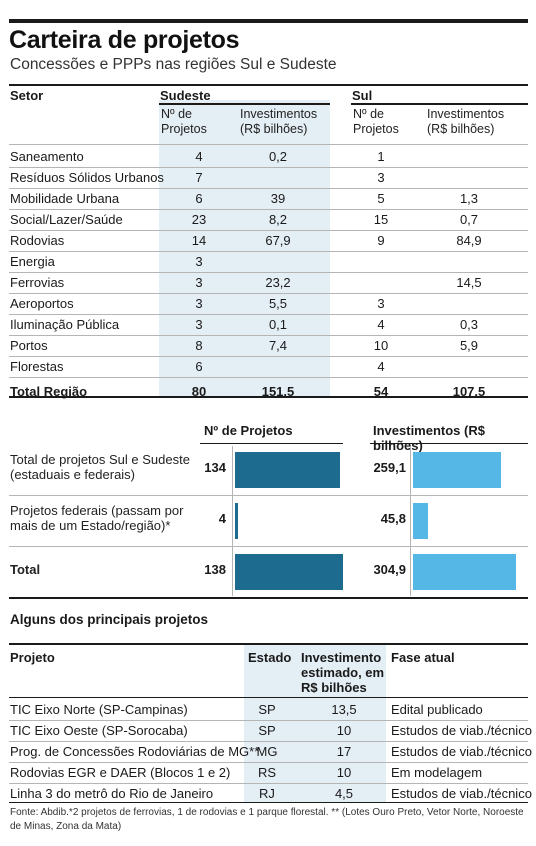  I want to click on table-row: Ferrovias 3 23,2 14,5, so click(268, 282).